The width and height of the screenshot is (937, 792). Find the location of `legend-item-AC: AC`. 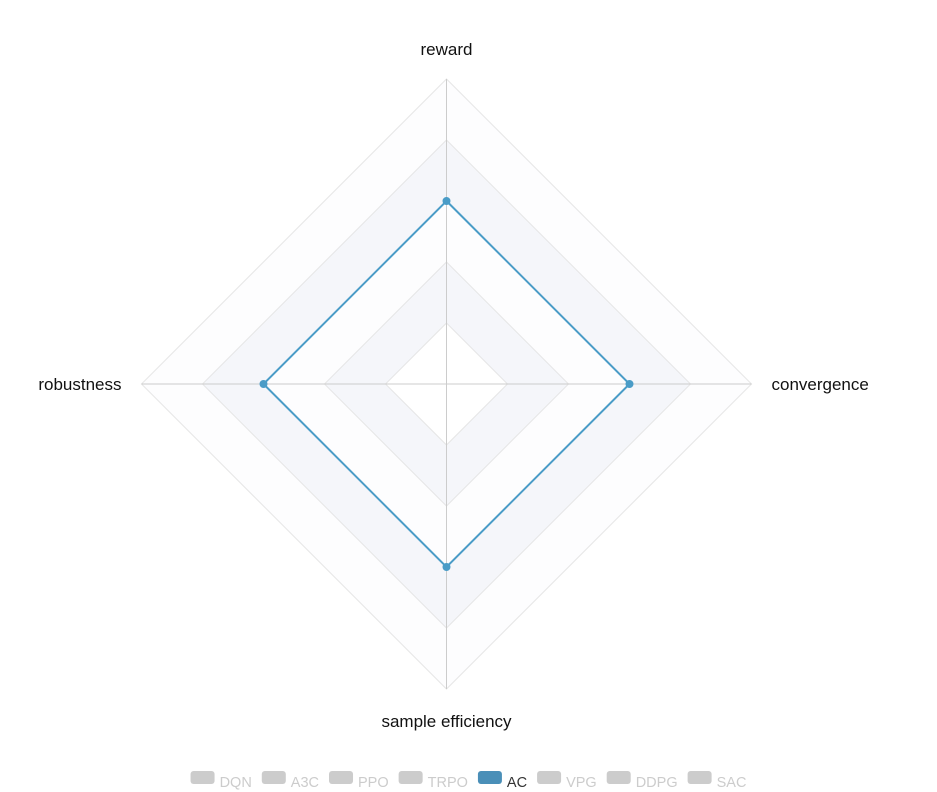

legend-item-AC: AC is located at coordinates (502, 781).